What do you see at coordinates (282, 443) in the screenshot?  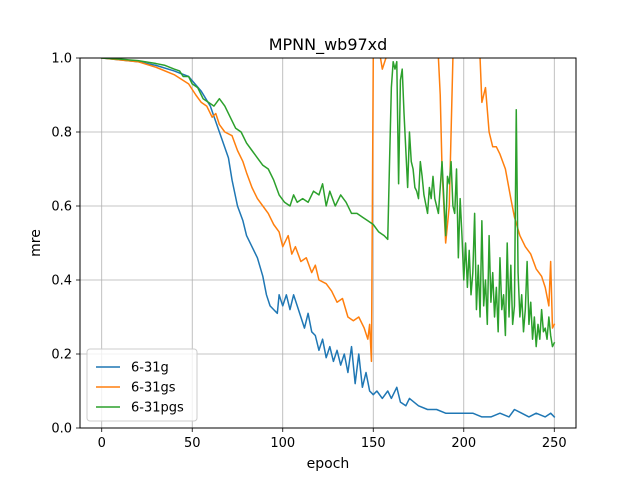 I see `x-tick-label: 100` at bounding box center [282, 443].